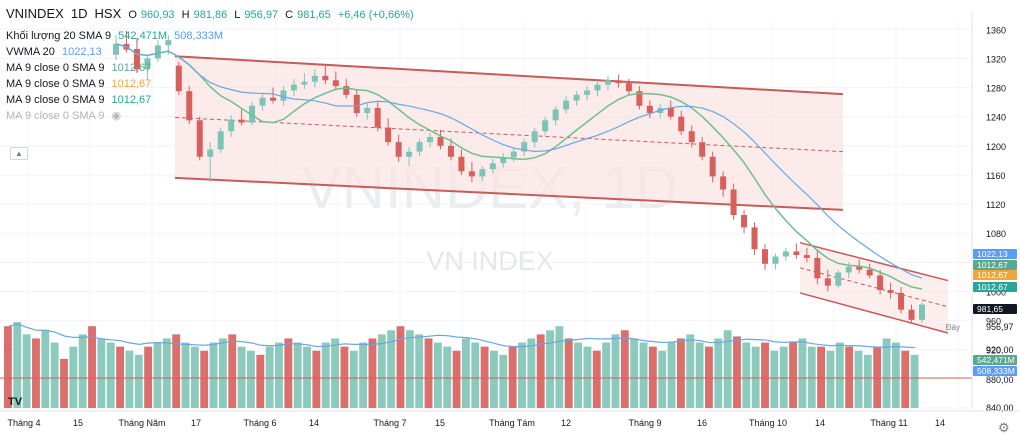 This screenshot has width=1020, height=444. Describe the element at coordinates (1000, 327) in the screenshot. I see `price-badge-low: 956,97` at that location.